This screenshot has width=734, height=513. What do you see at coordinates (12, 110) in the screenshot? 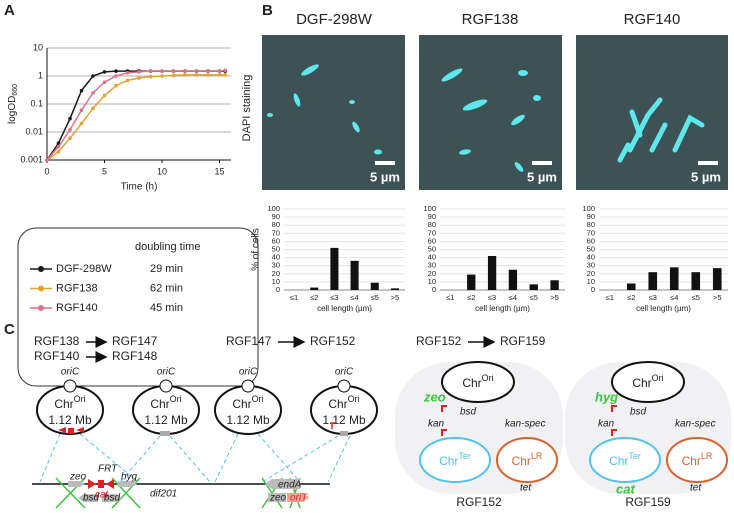
I see `y-axis-label-text: logOD` at bounding box center [12, 110].